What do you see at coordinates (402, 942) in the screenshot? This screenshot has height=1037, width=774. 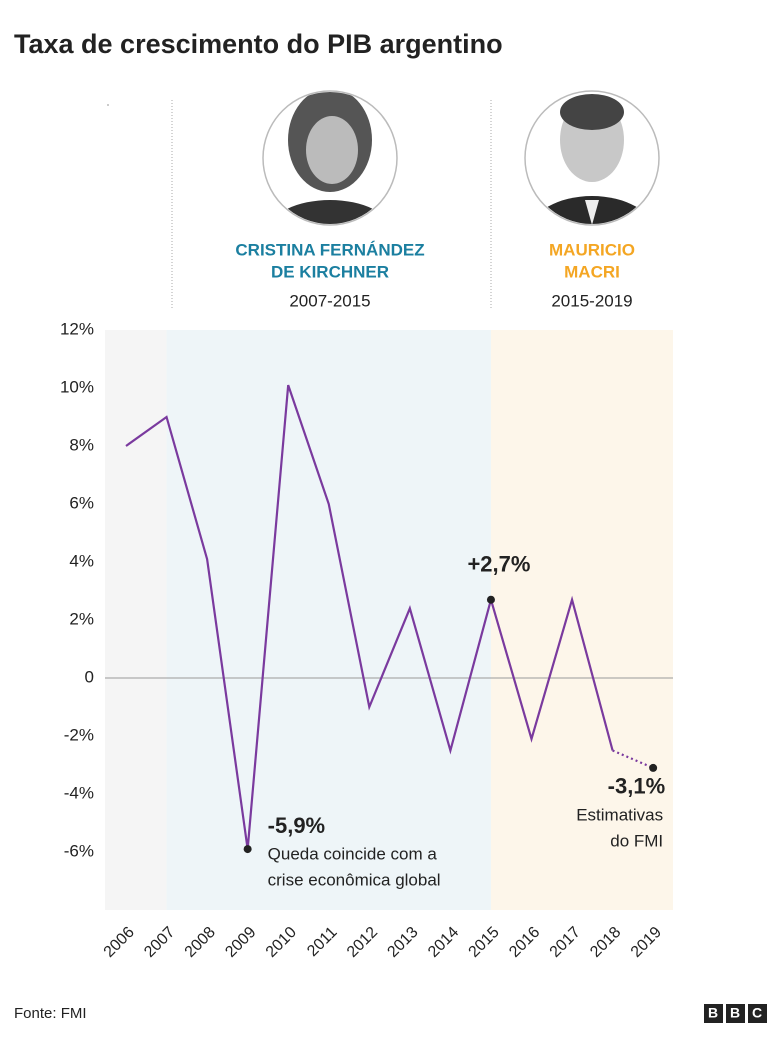 I see `x-tick-label: 2013` at bounding box center [402, 942].